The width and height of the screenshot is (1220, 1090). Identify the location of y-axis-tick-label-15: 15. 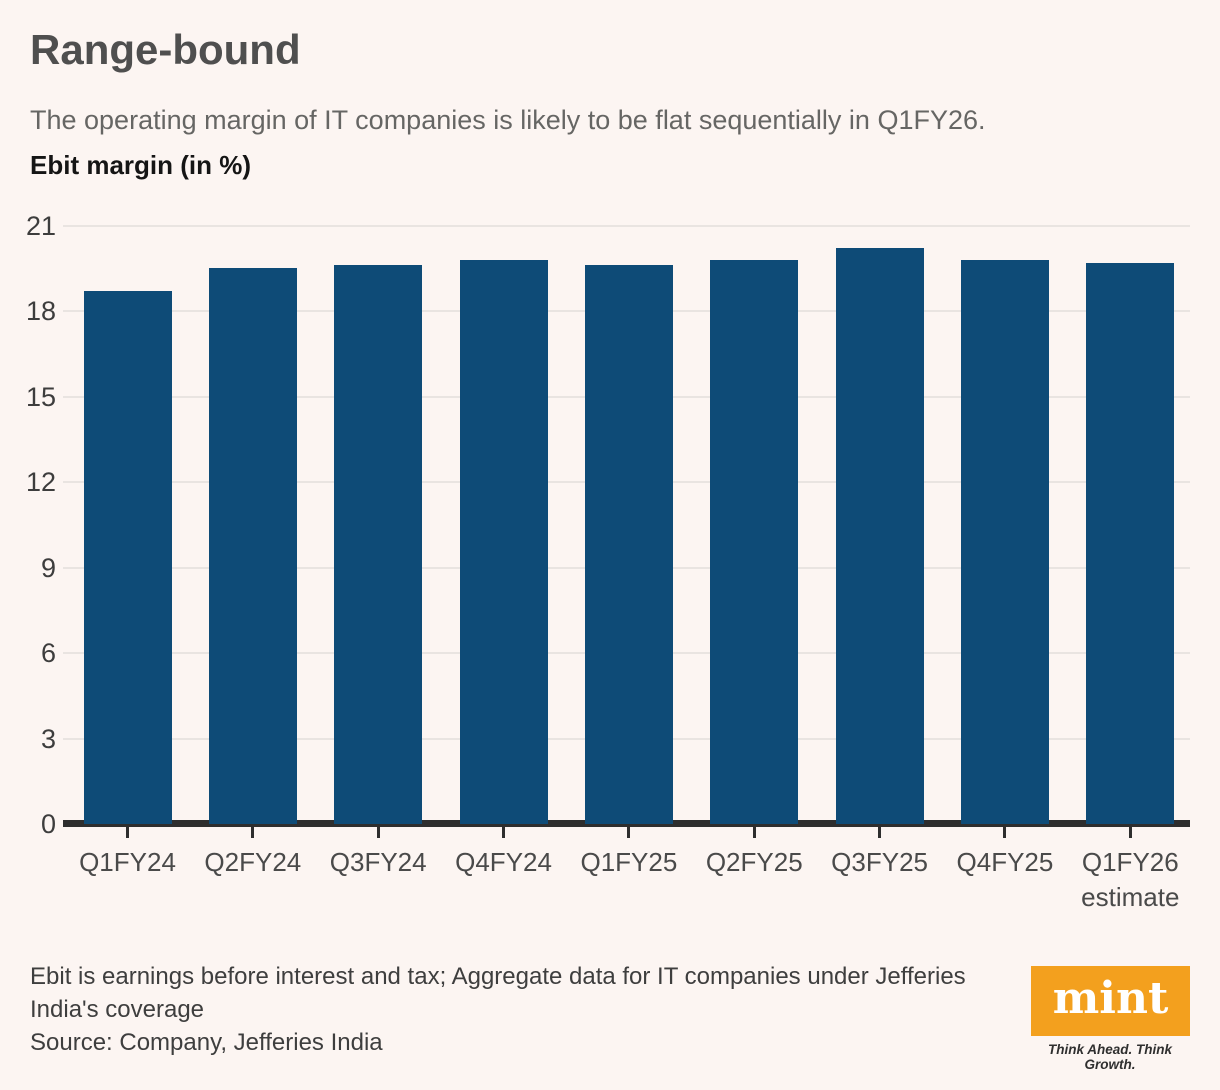
(40, 396).